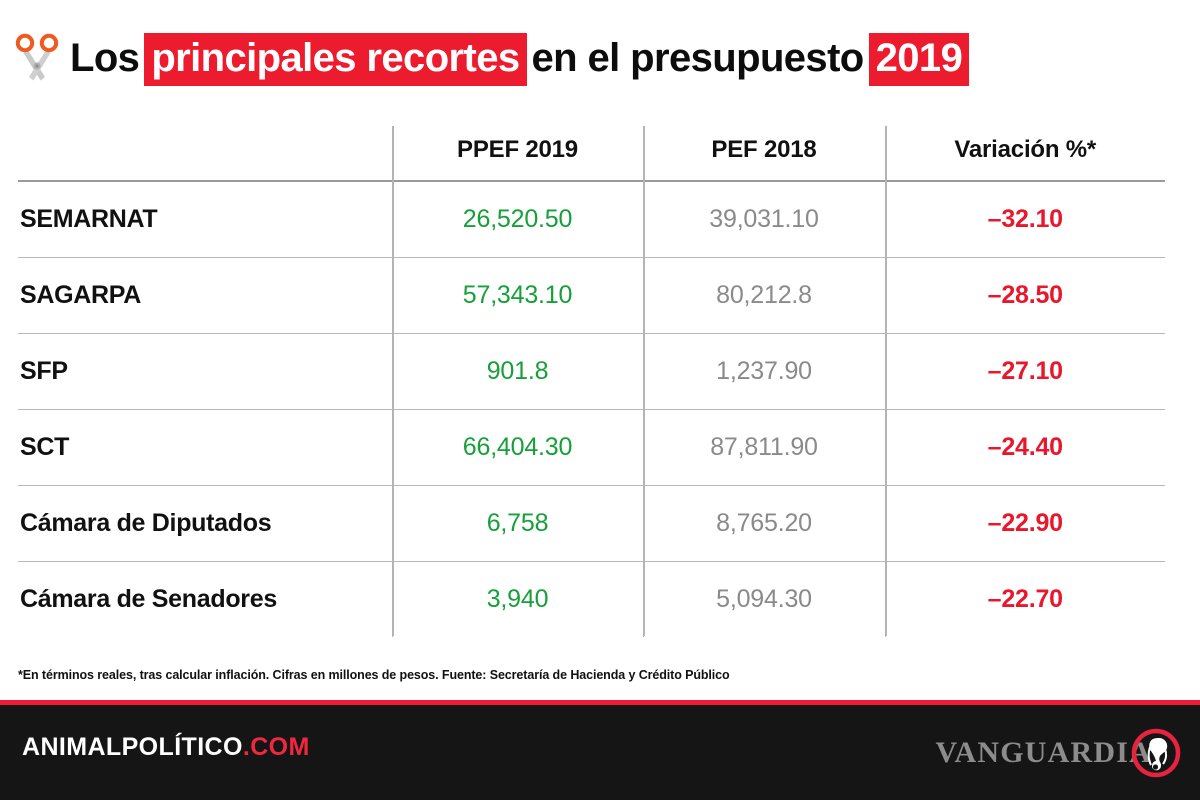 The height and width of the screenshot is (800, 1200). I want to click on title-segment-1: Los, so click(105, 58).